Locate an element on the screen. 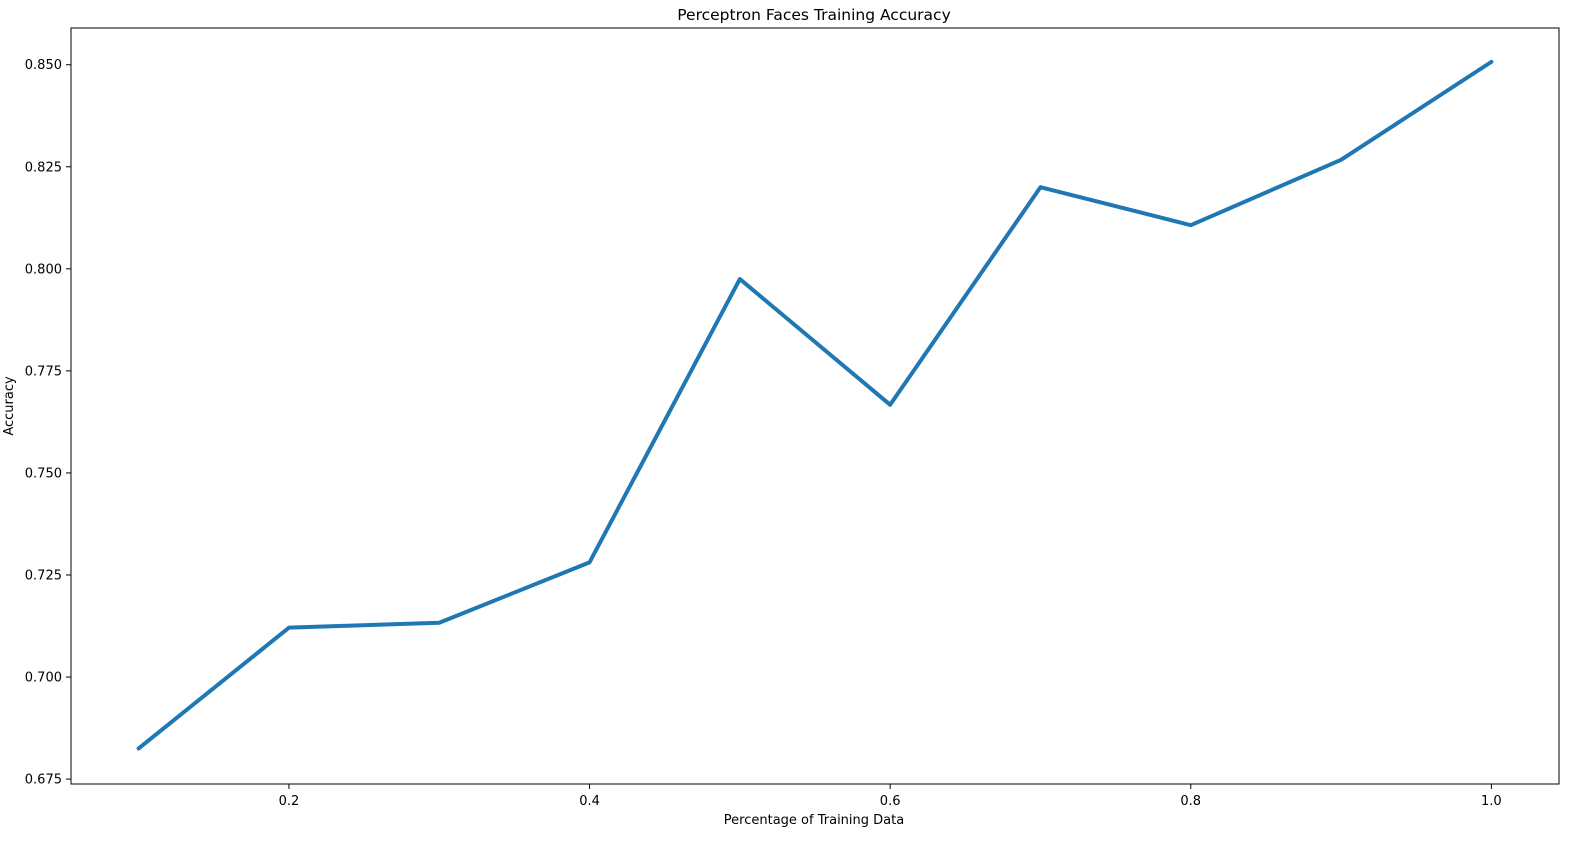 The width and height of the screenshot is (1569, 842). y-tick-label: 0.775 is located at coordinates (43, 371).